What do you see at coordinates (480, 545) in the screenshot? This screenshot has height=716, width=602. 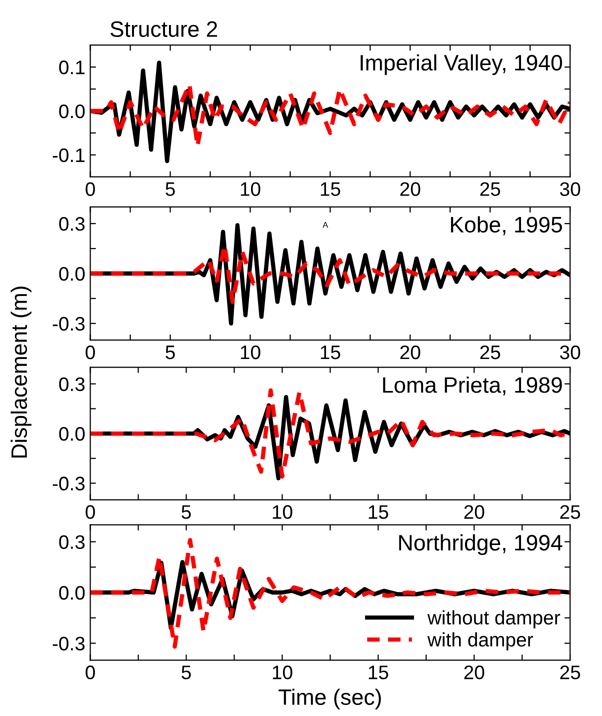 I see `annotation: Northridge, 1994` at bounding box center [480, 545].